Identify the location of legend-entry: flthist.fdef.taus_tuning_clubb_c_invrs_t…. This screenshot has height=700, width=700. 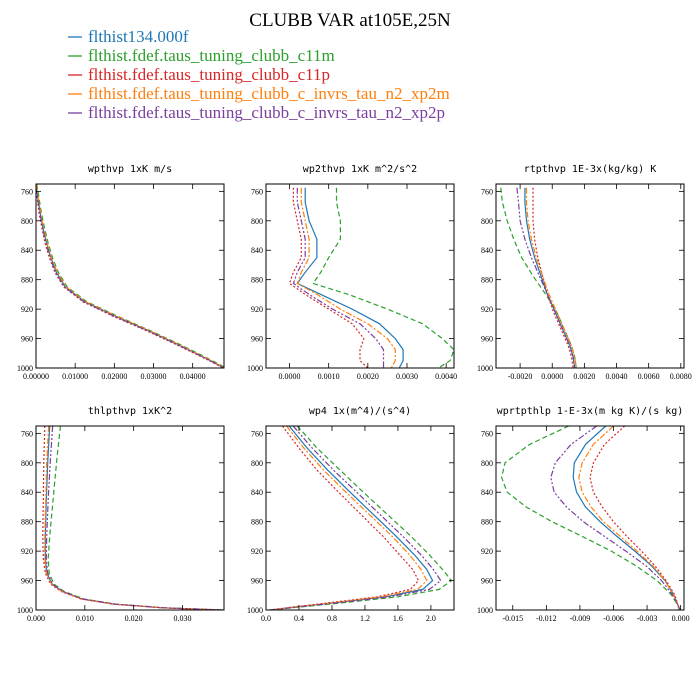
(266, 112).